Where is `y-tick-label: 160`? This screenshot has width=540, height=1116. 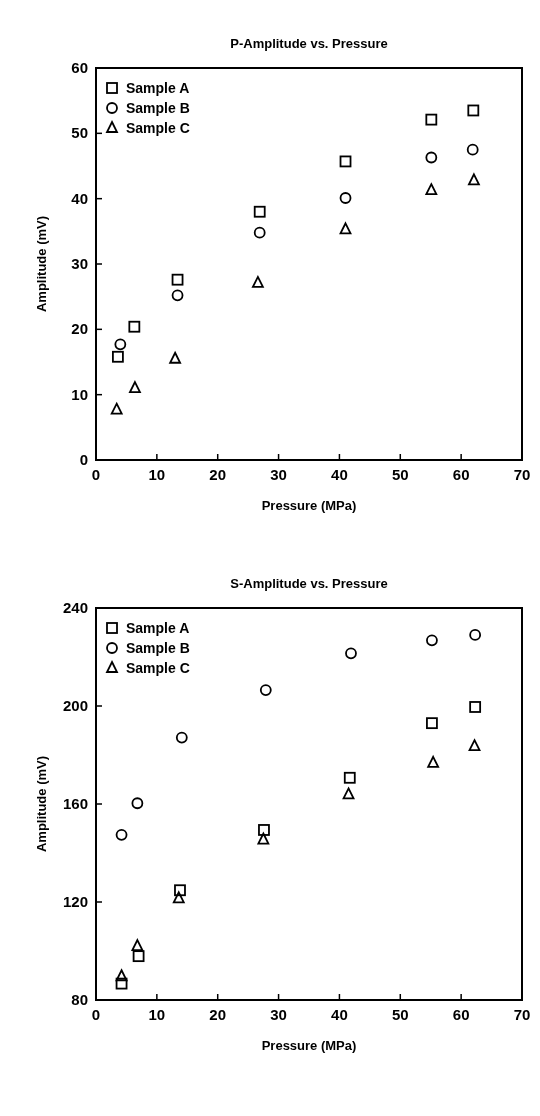 y-tick-label: 160 is located at coordinates (75, 803).